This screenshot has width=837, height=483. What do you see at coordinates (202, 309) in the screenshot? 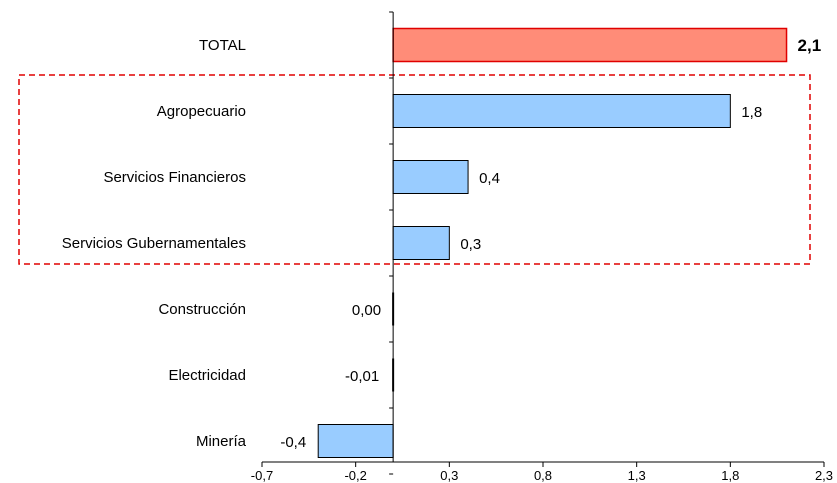
I see `category-label-construccion: Construcción` at bounding box center [202, 309].